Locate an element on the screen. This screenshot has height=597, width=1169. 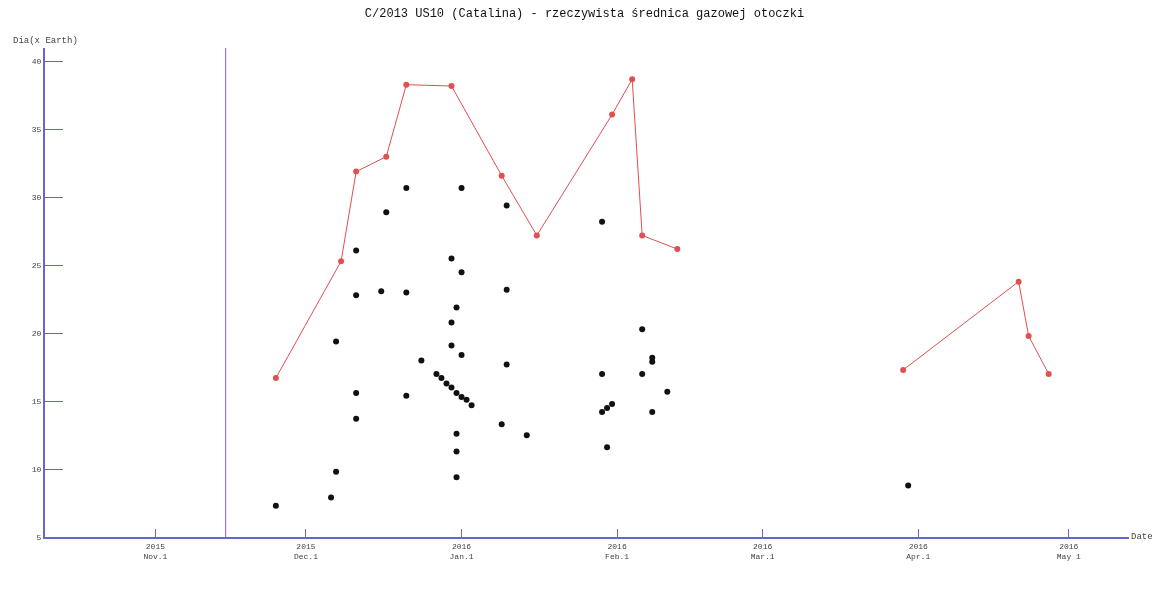
y-axis-title: Dia(x Earth) is located at coordinates (45, 41).